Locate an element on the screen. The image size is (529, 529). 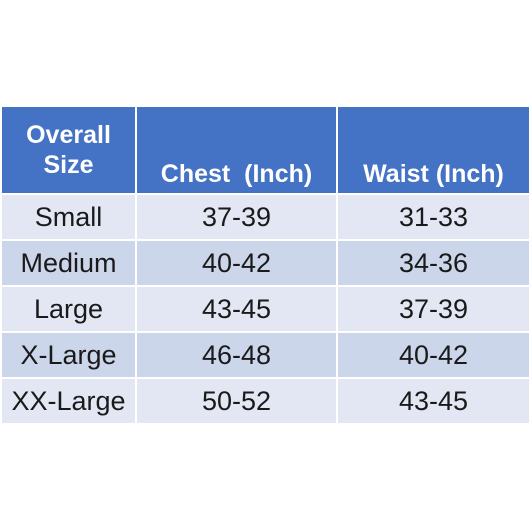
cell-waist: 31-33 is located at coordinates (432, 217).